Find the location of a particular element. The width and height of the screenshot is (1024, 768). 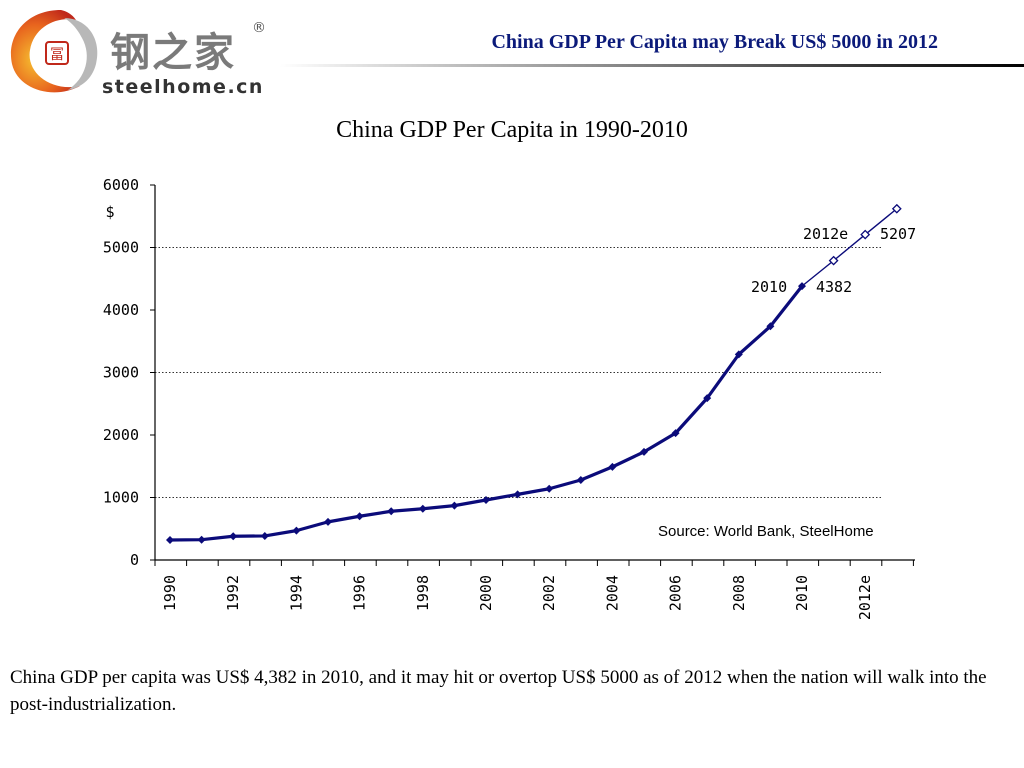

x-tick-label: 2002 is located at coordinates (549, 593).